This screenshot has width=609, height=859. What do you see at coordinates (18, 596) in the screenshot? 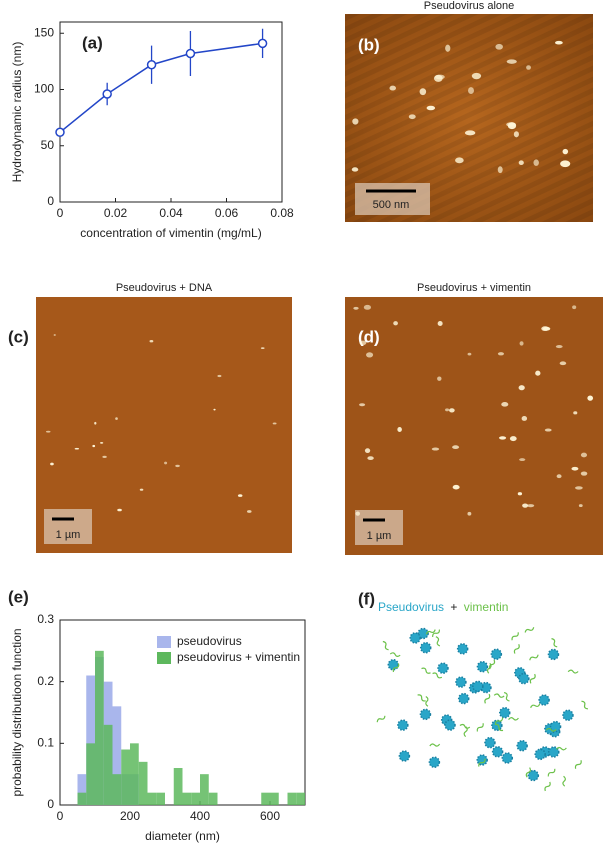
I see `panel-label: (e)` at bounding box center [18, 596].